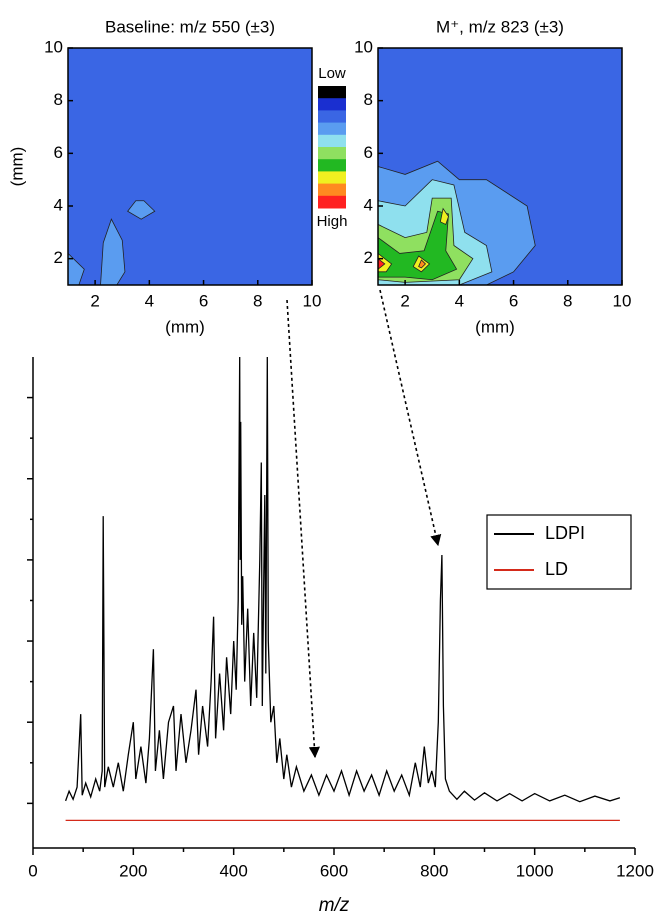 This screenshot has height=924, width=672. I want to click on x-tick-label: 400, so click(233, 870).